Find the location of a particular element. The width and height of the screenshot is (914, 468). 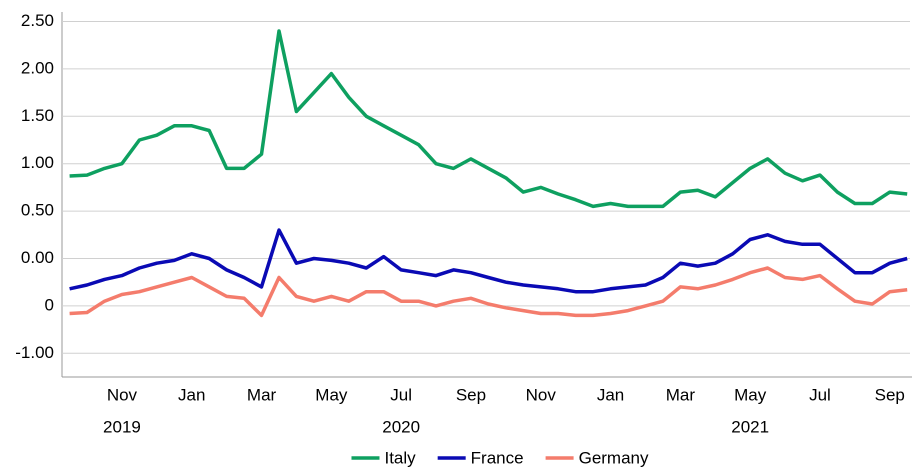

y-tick-label: -1.00 is located at coordinates (34, 352).